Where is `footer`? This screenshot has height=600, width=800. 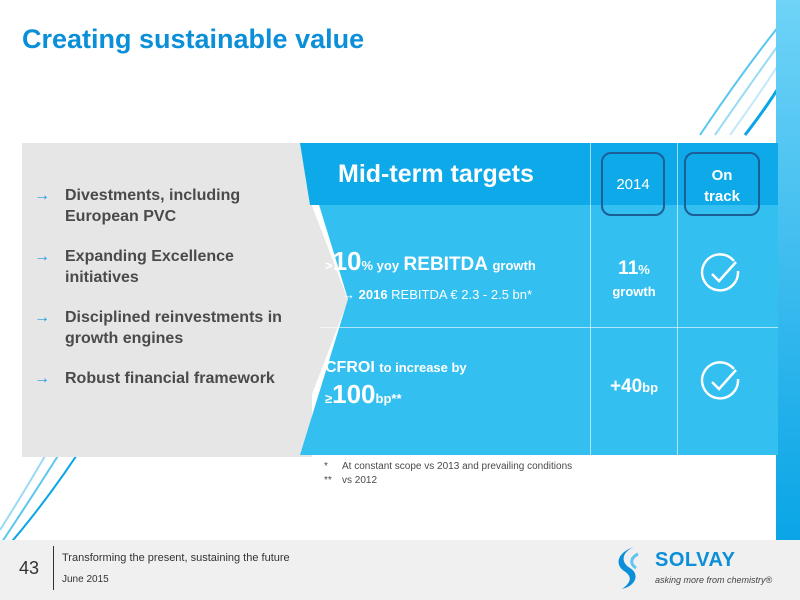 footer is located at coordinates (400, 570).